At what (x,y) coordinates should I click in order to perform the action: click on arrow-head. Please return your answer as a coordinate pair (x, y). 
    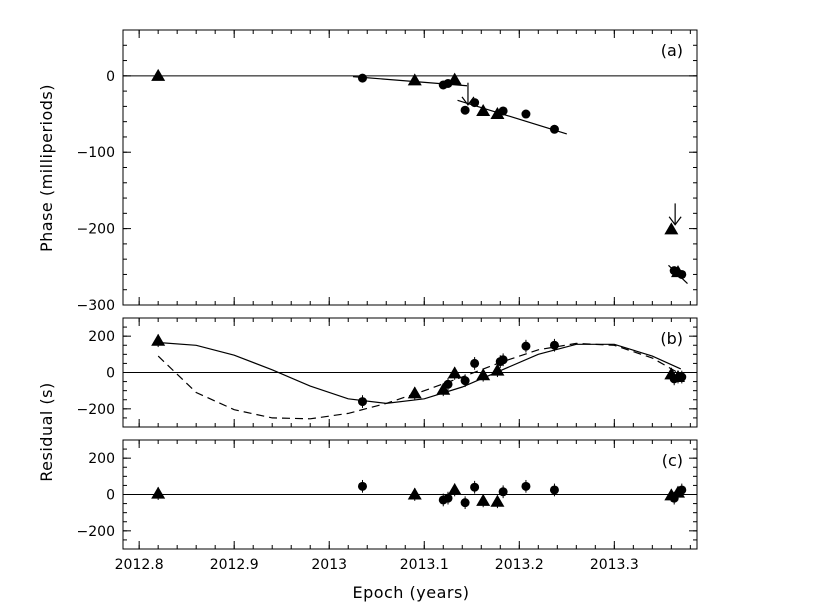
    Looking at the image, I should click on (675, 221).